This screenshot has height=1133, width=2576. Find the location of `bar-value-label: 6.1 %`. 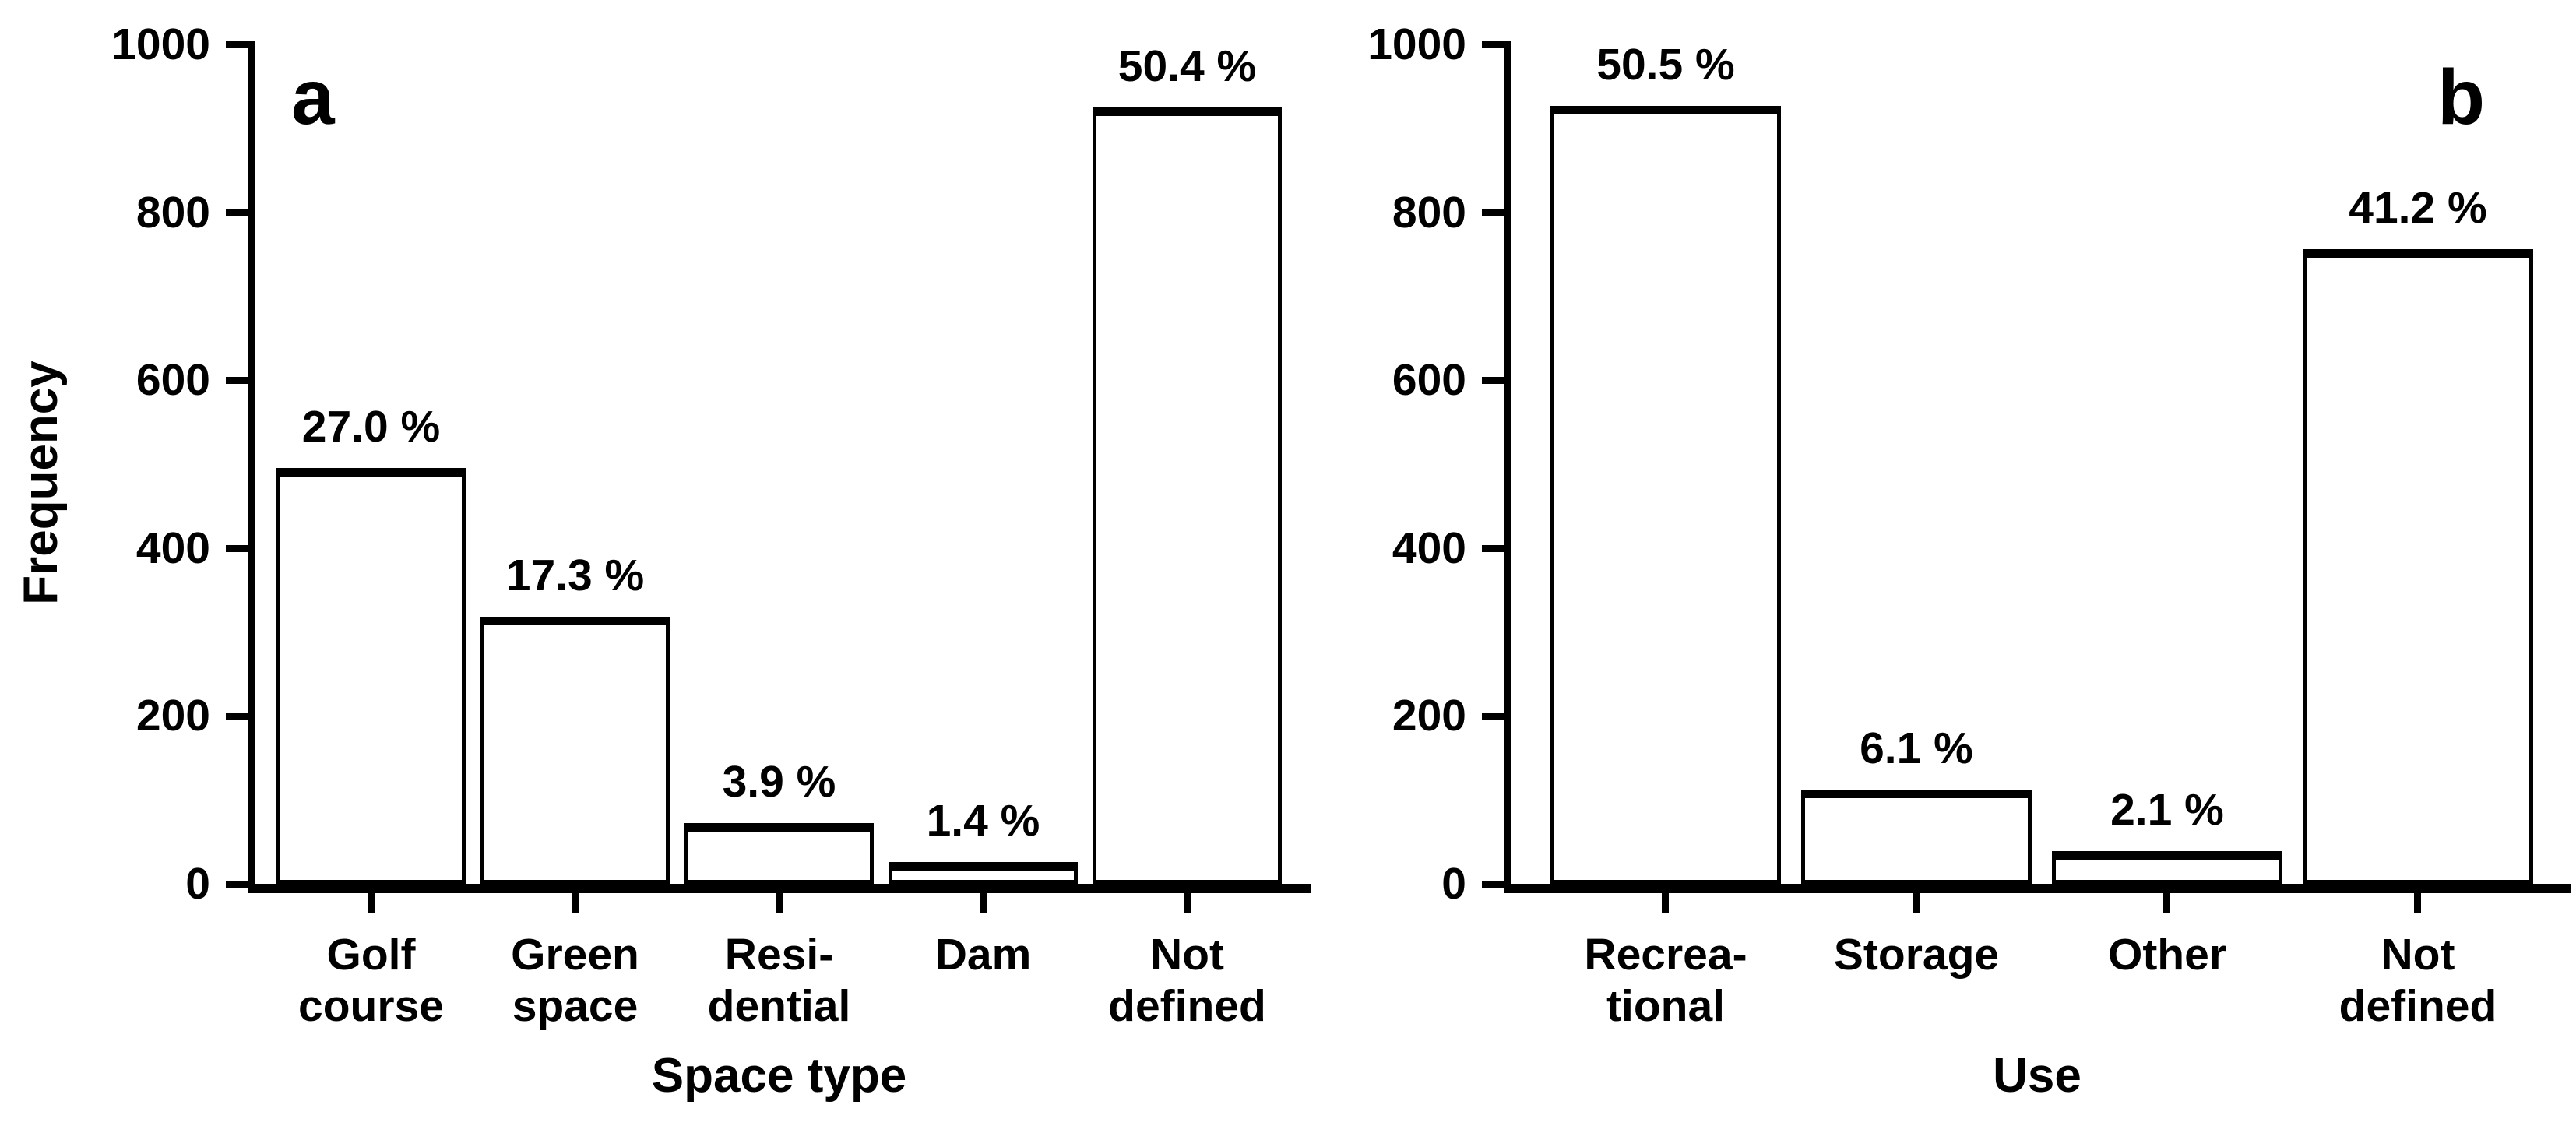

bar-value-label: 6.1 % is located at coordinates (1916, 748).